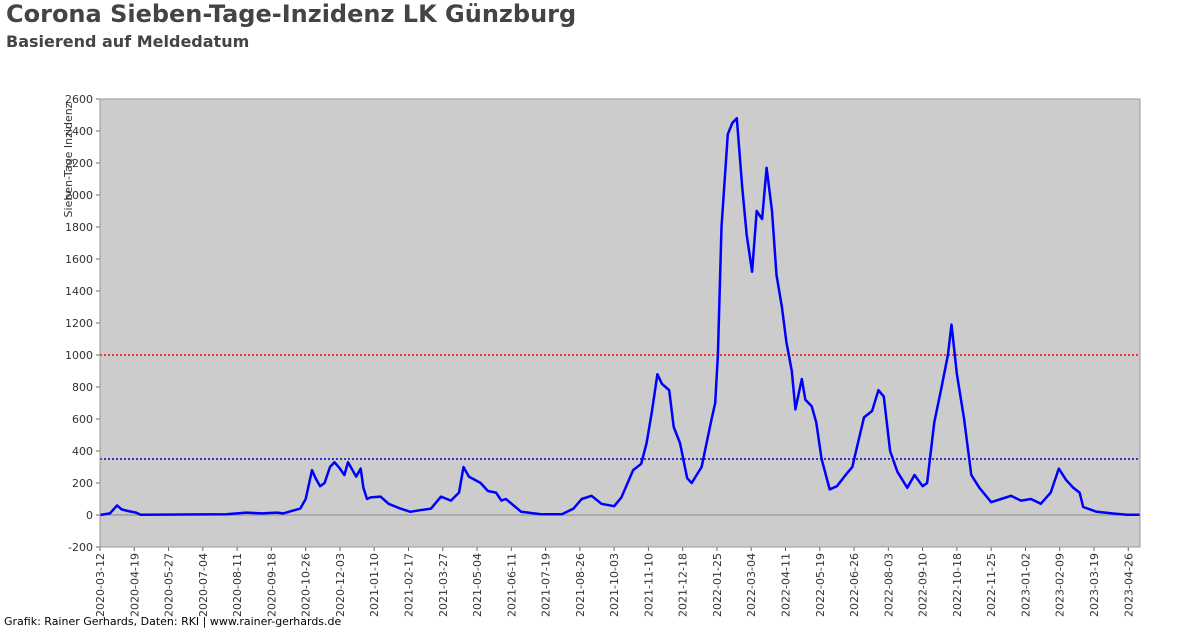 This screenshot has height=632, width=1200. Describe the element at coordinates (1128, 585) in the screenshot. I see `x-tick-label: 2023-04-26` at that location.